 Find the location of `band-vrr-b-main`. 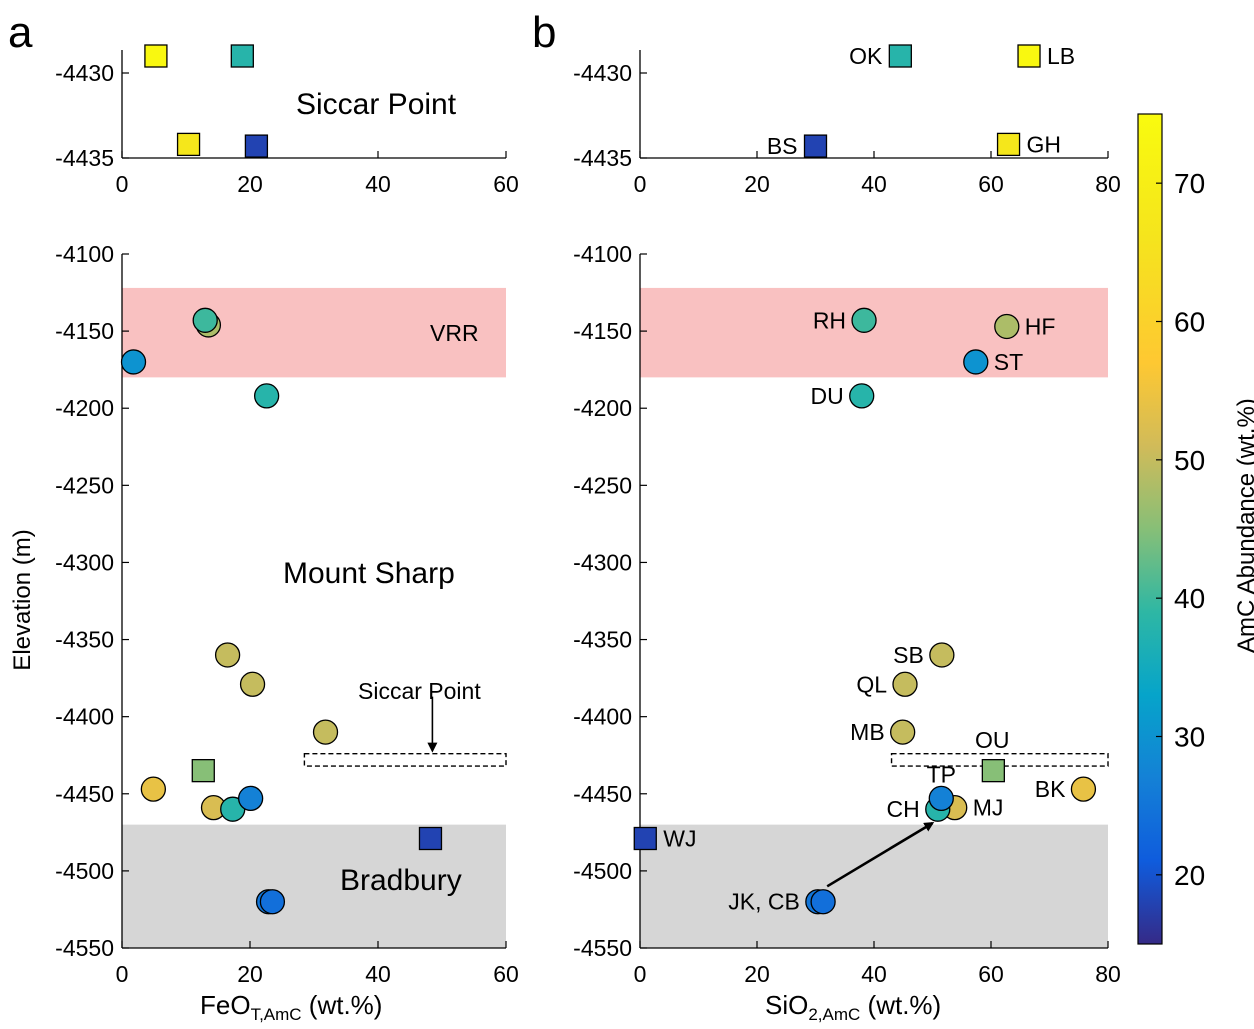

band-vrr-b-main is located at coordinates (874, 332).